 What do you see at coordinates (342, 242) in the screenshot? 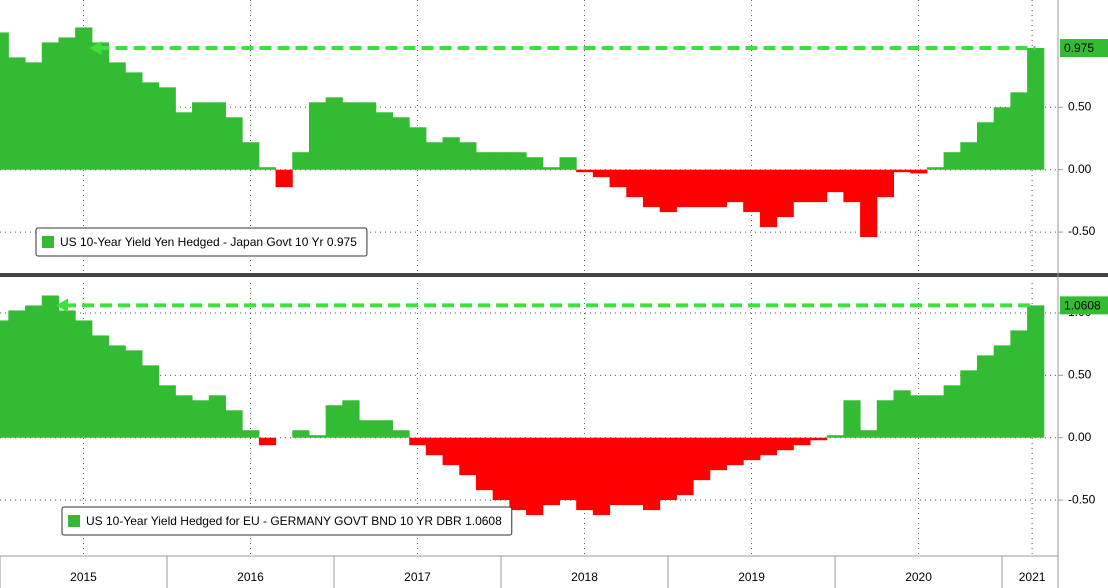
I see `legend-value: 0.975` at bounding box center [342, 242].